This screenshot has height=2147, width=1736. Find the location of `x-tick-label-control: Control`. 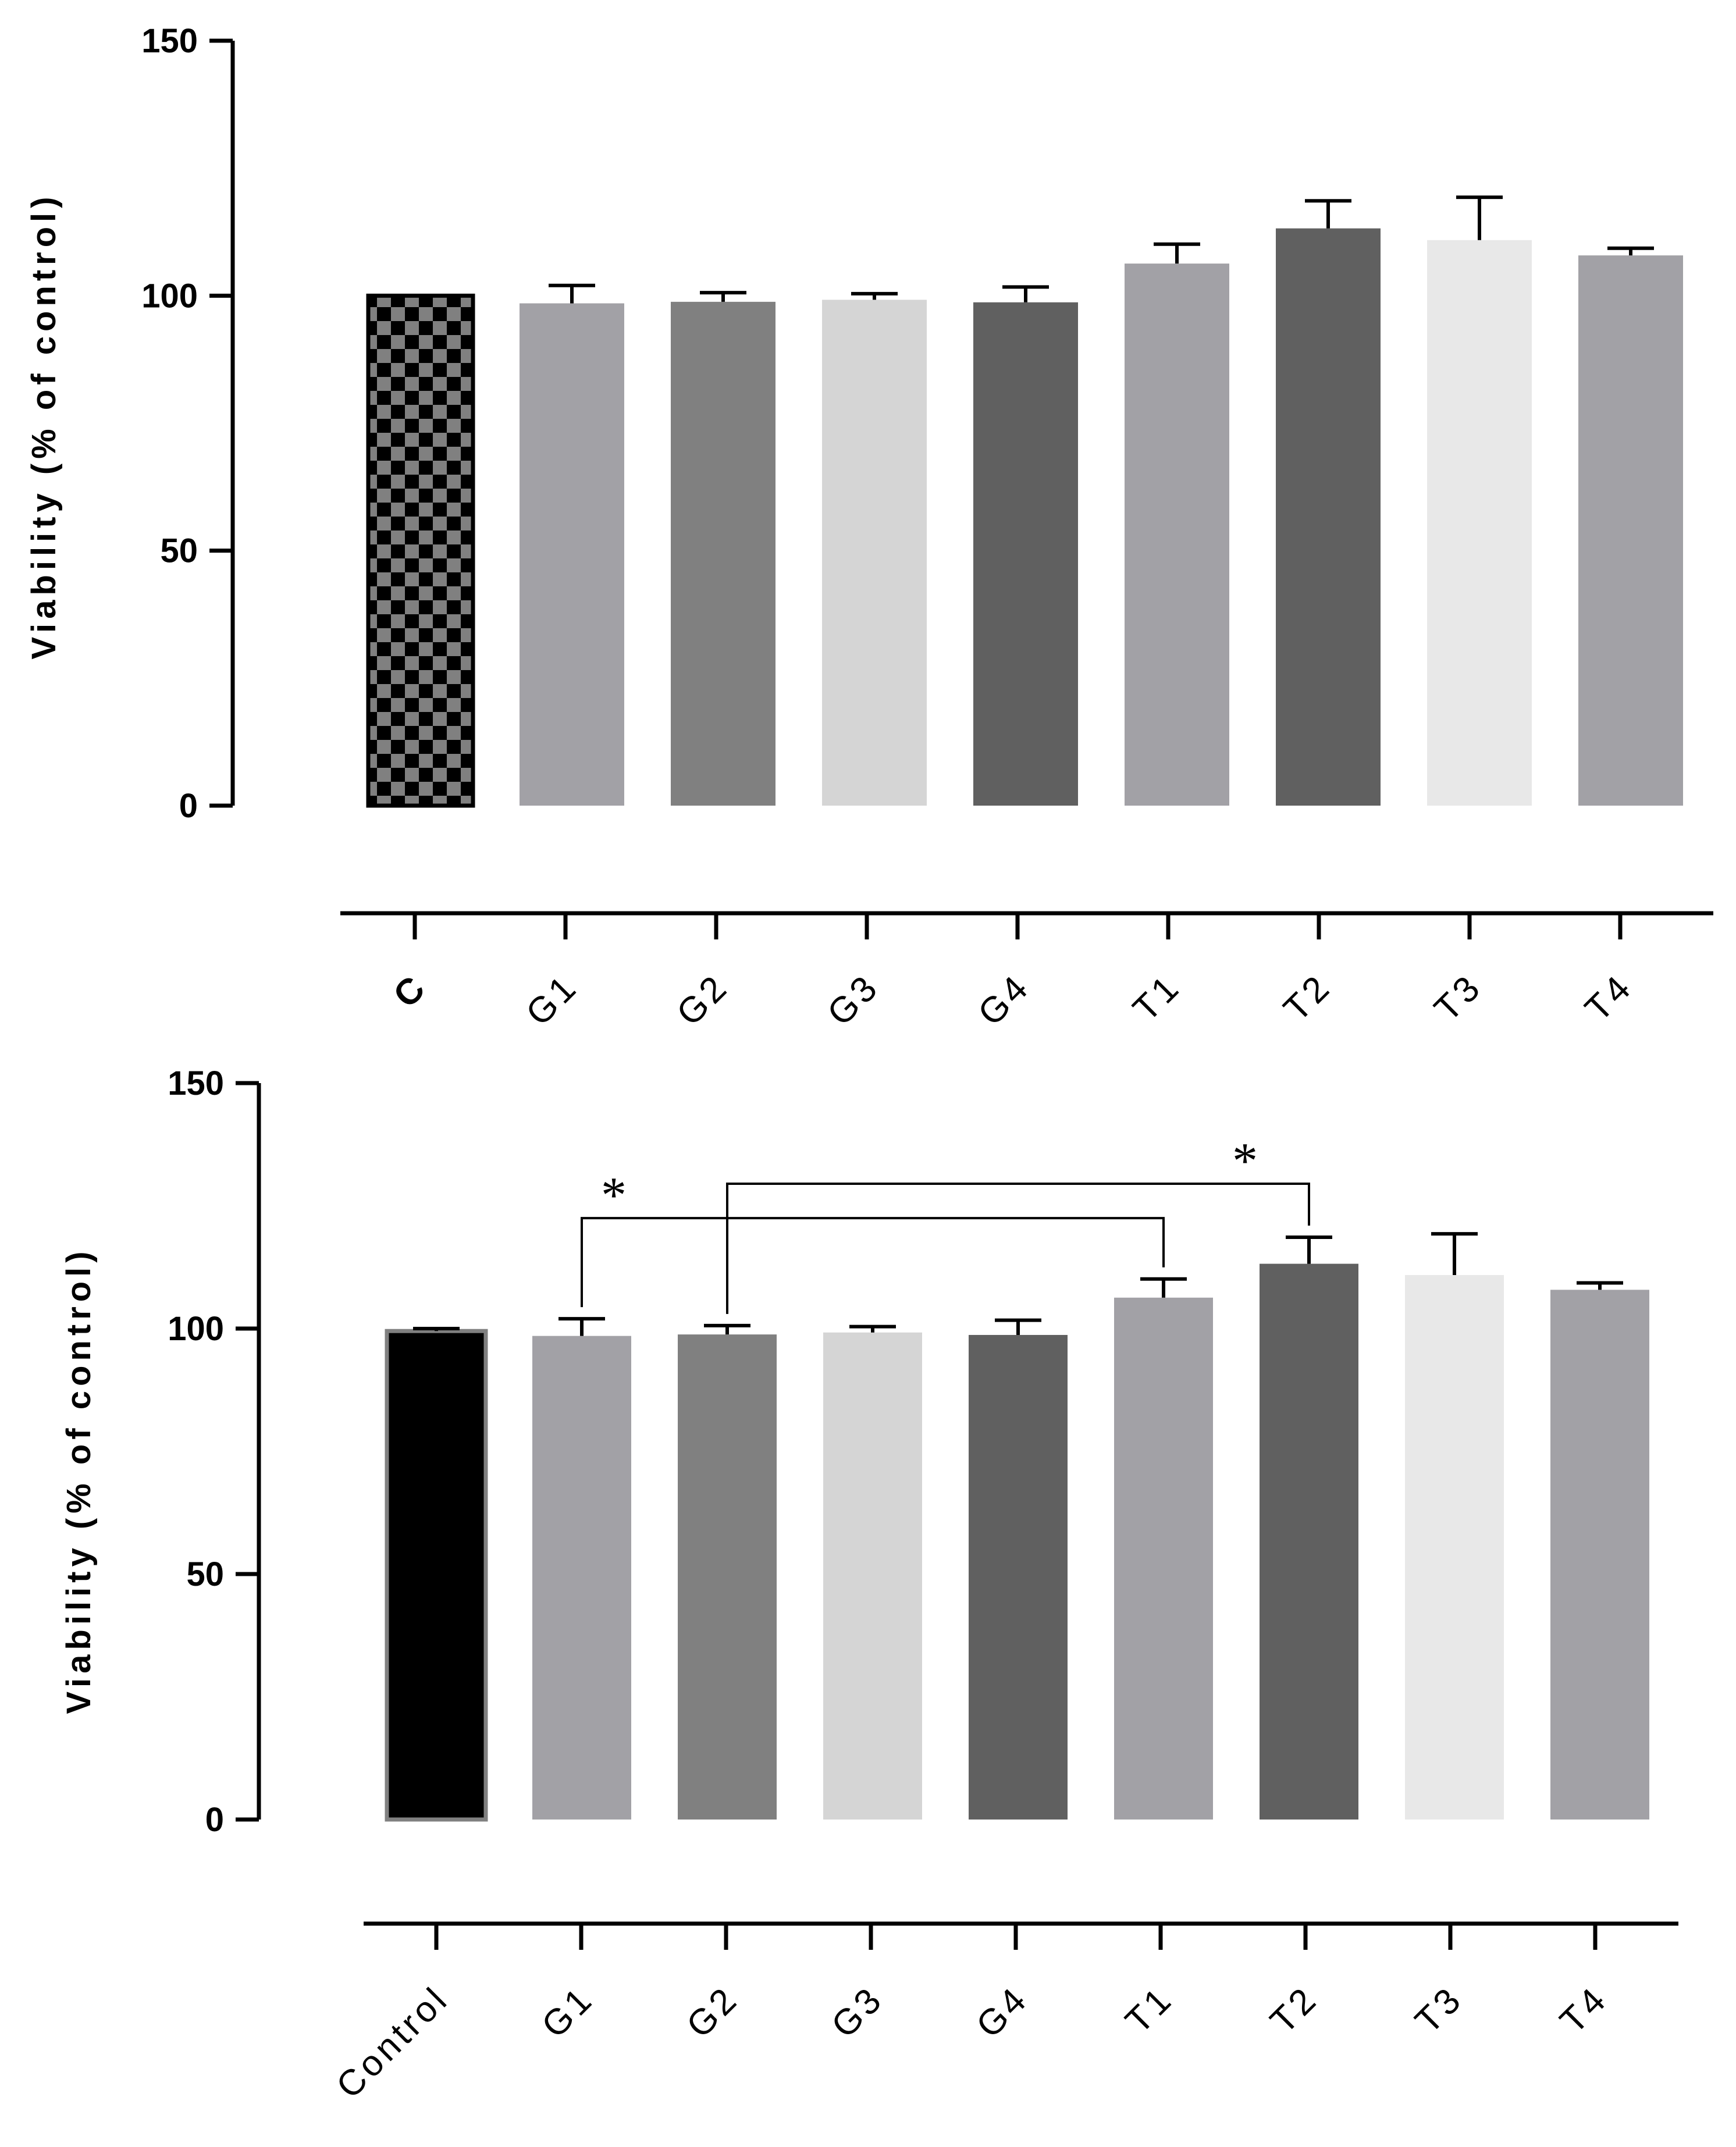

x-tick-label-control: Control is located at coordinates (393, 2042).